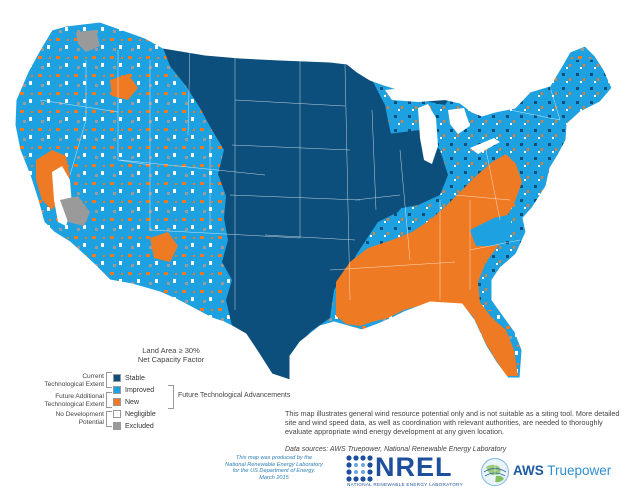 The height and width of the screenshot is (493, 638). What do you see at coordinates (117, 402) in the screenshot?
I see `new-swatch` at bounding box center [117, 402].